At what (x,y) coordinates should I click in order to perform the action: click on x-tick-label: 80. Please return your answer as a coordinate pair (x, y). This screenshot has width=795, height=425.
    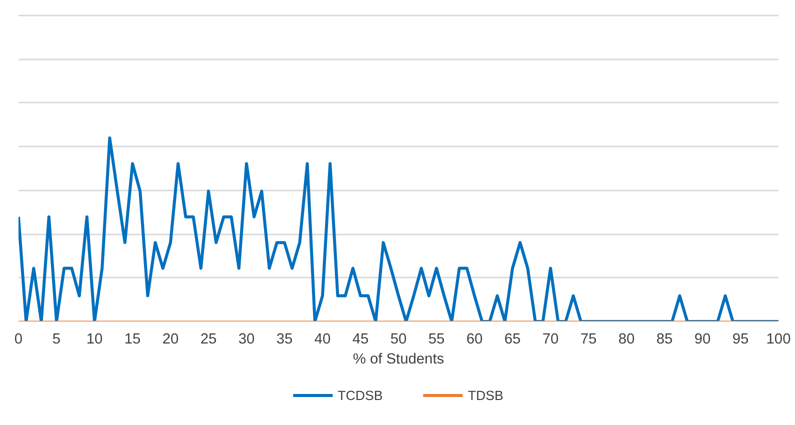
    Looking at the image, I should click on (626, 340).